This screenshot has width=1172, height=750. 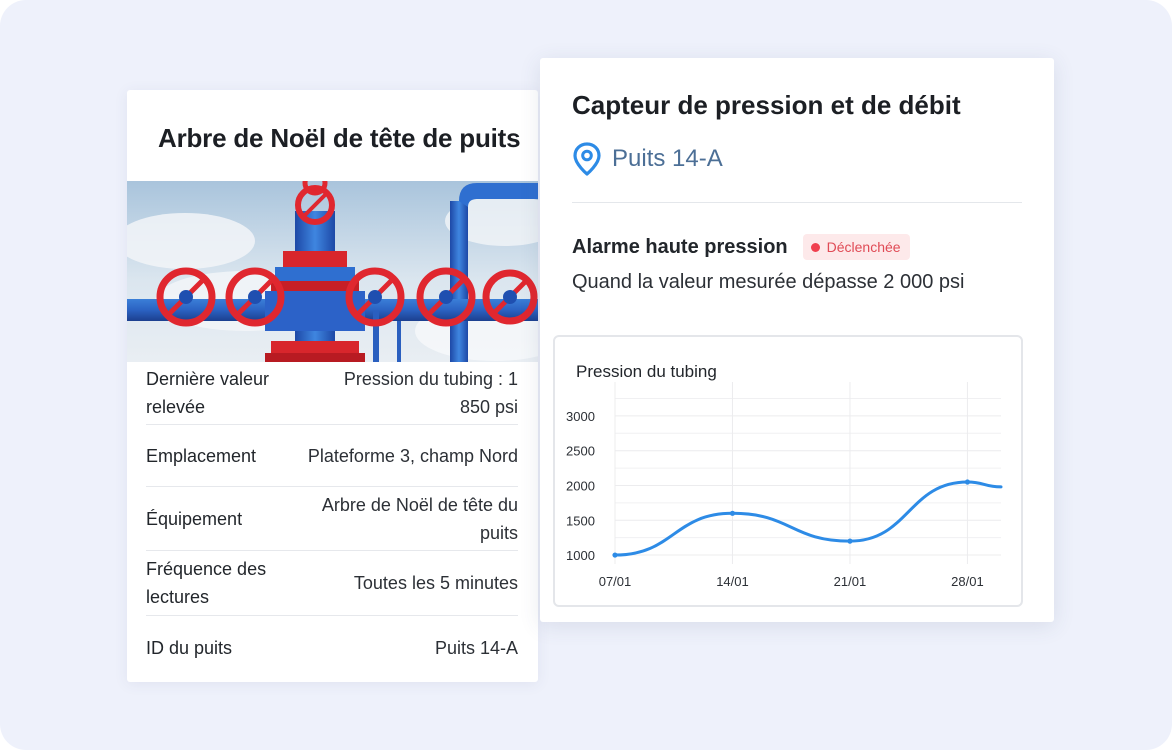 What do you see at coordinates (766, 105) in the screenshot?
I see `sensor-title: Capteur de pression et de débit` at bounding box center [766, 105].